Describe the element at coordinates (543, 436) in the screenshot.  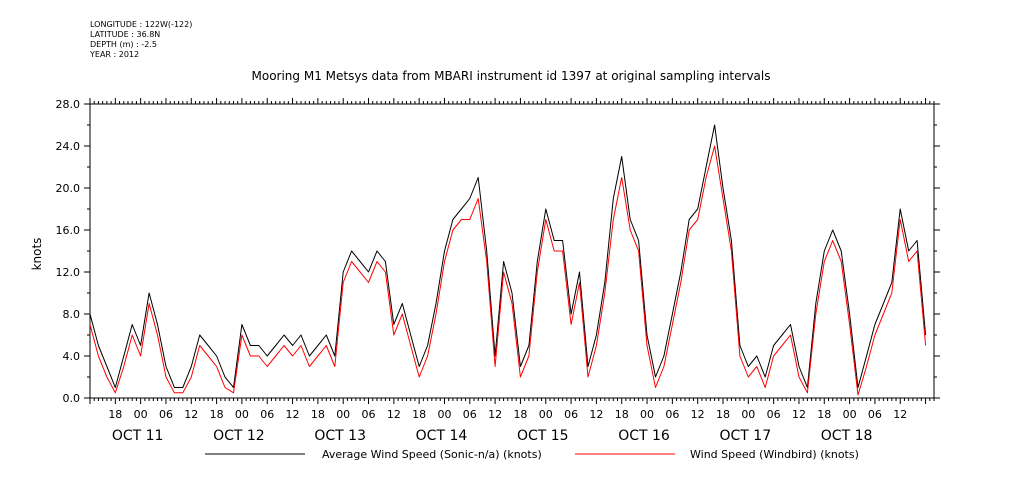
I see `x-day-label: OCT 15` at that location.